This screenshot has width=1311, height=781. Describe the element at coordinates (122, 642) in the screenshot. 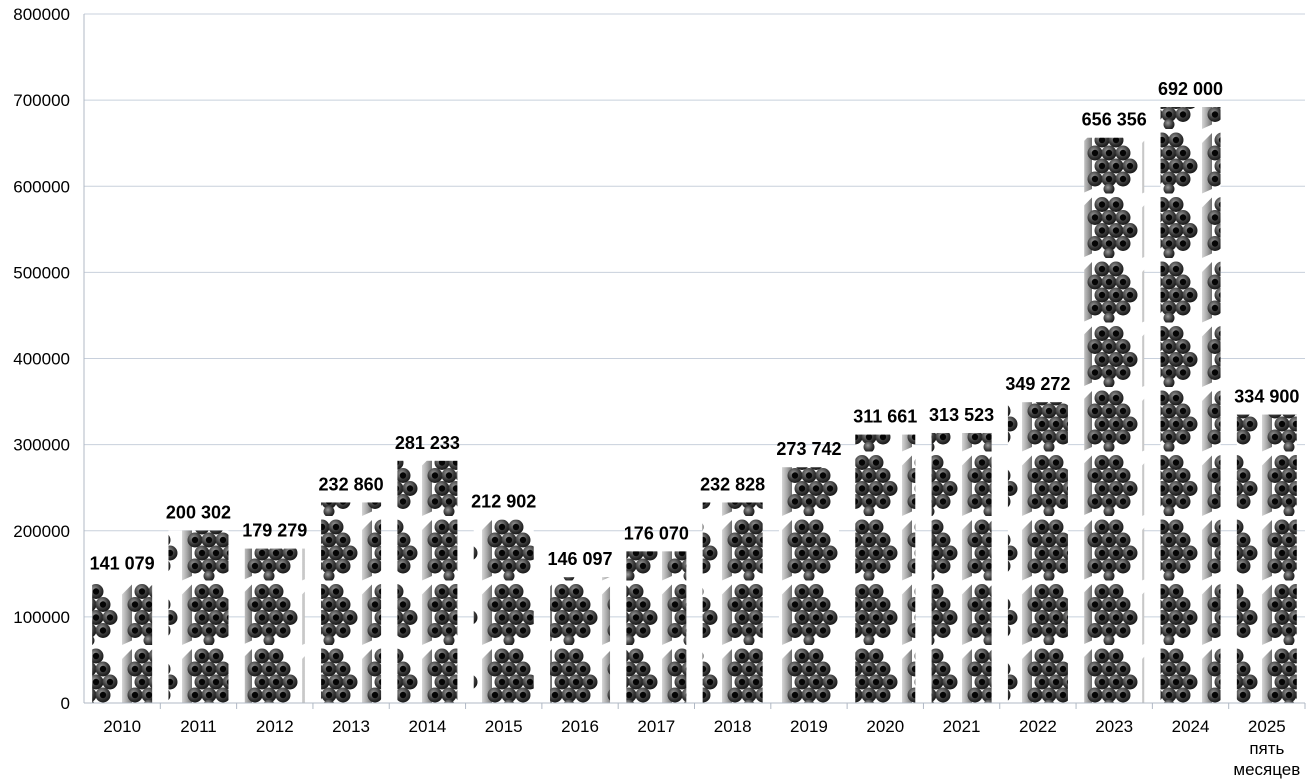

I see `bar-2010` at that location.